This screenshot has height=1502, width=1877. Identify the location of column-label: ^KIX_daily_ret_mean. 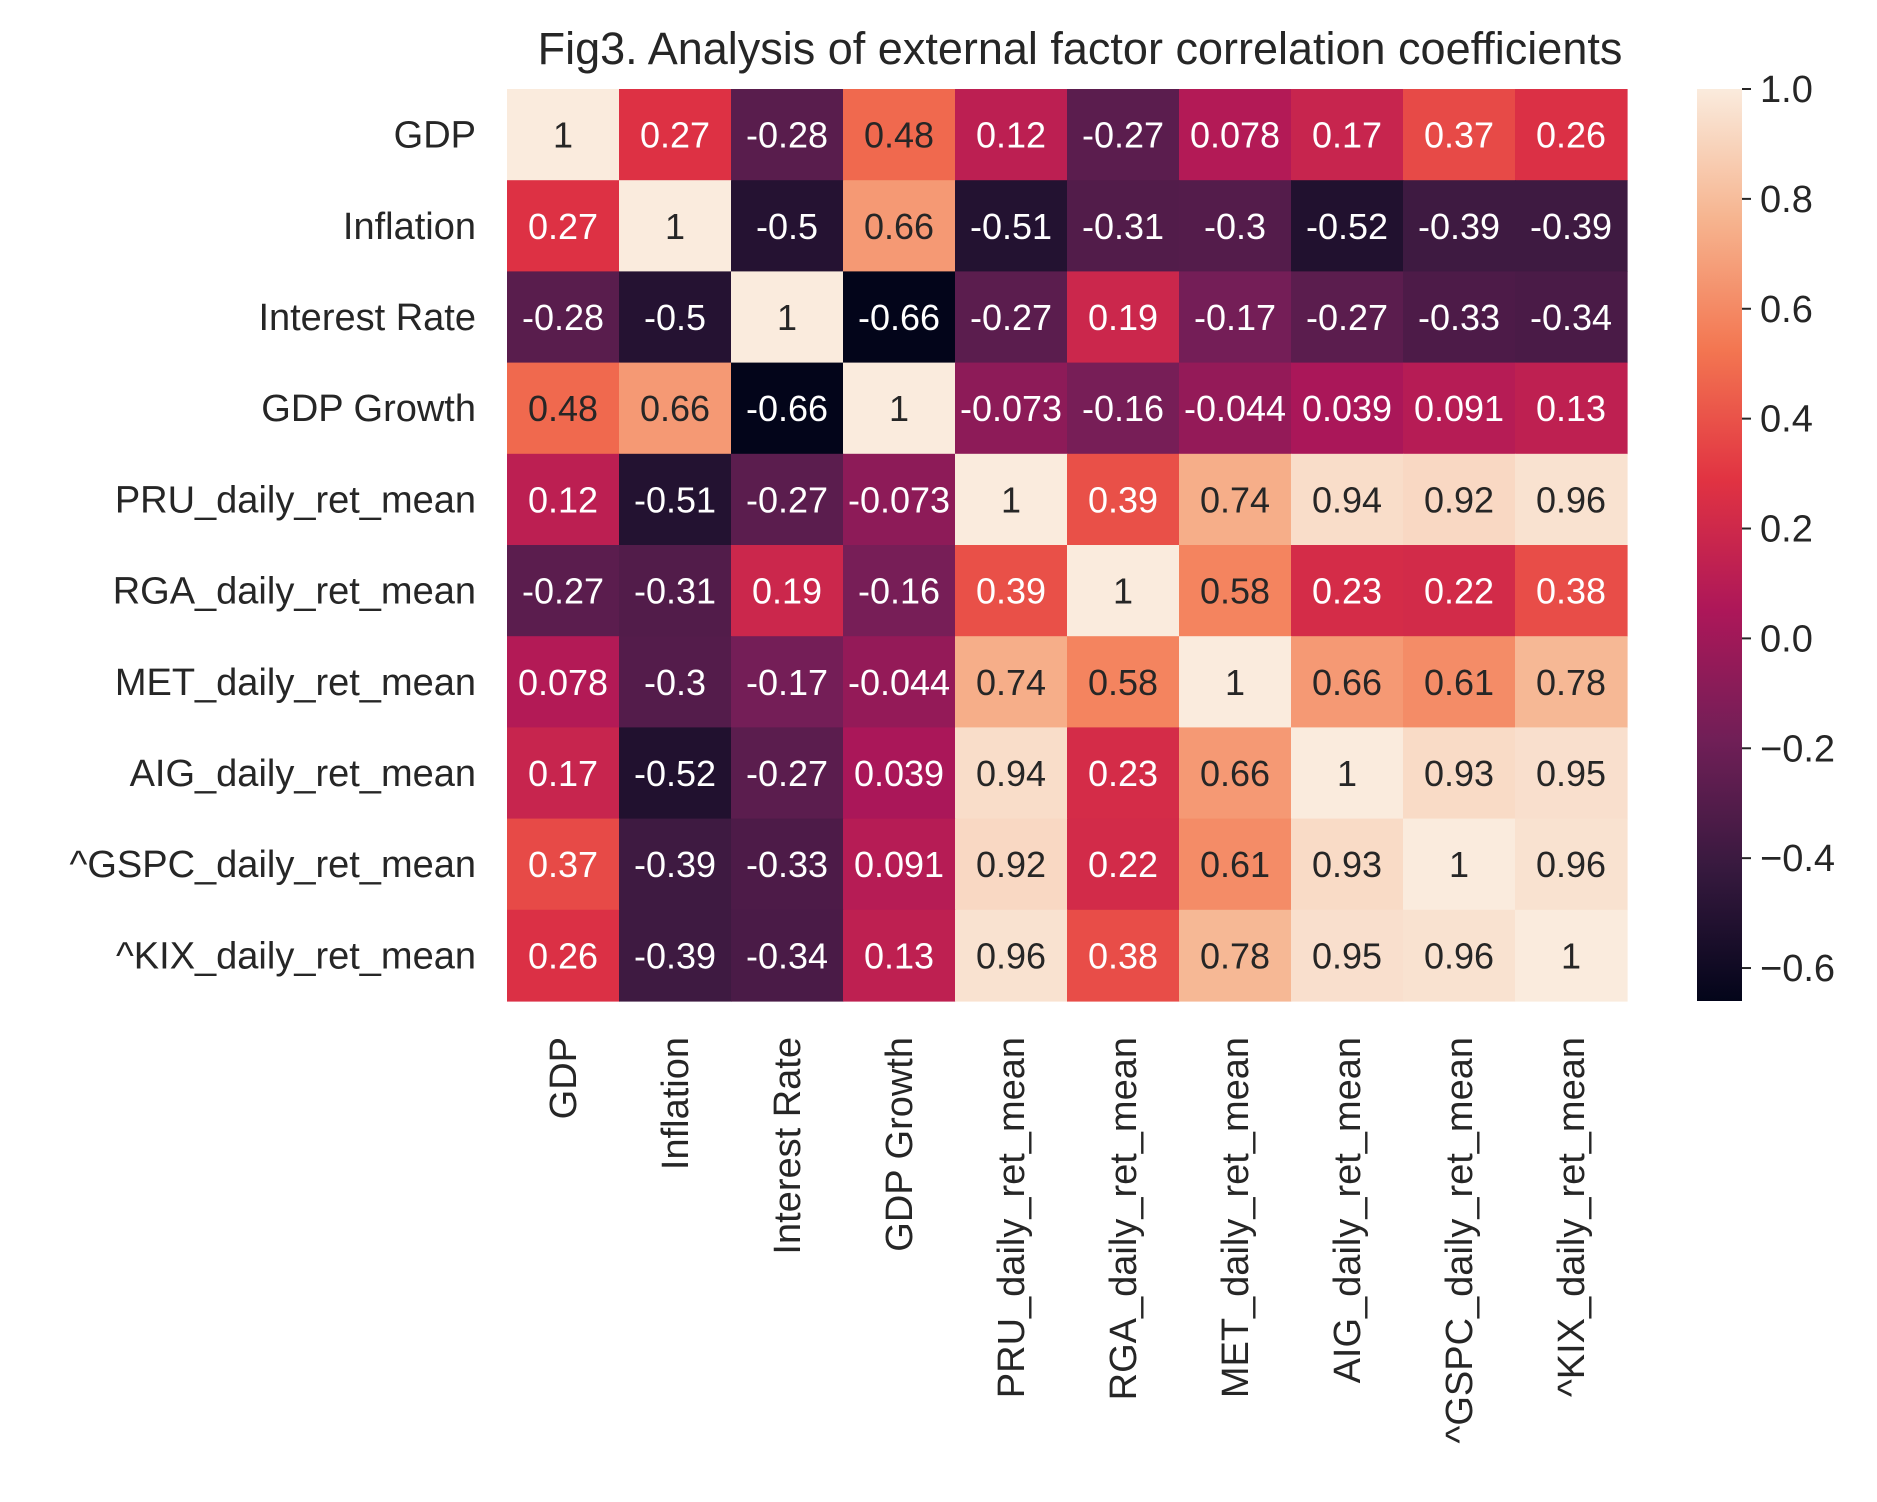
(1572, 1217).